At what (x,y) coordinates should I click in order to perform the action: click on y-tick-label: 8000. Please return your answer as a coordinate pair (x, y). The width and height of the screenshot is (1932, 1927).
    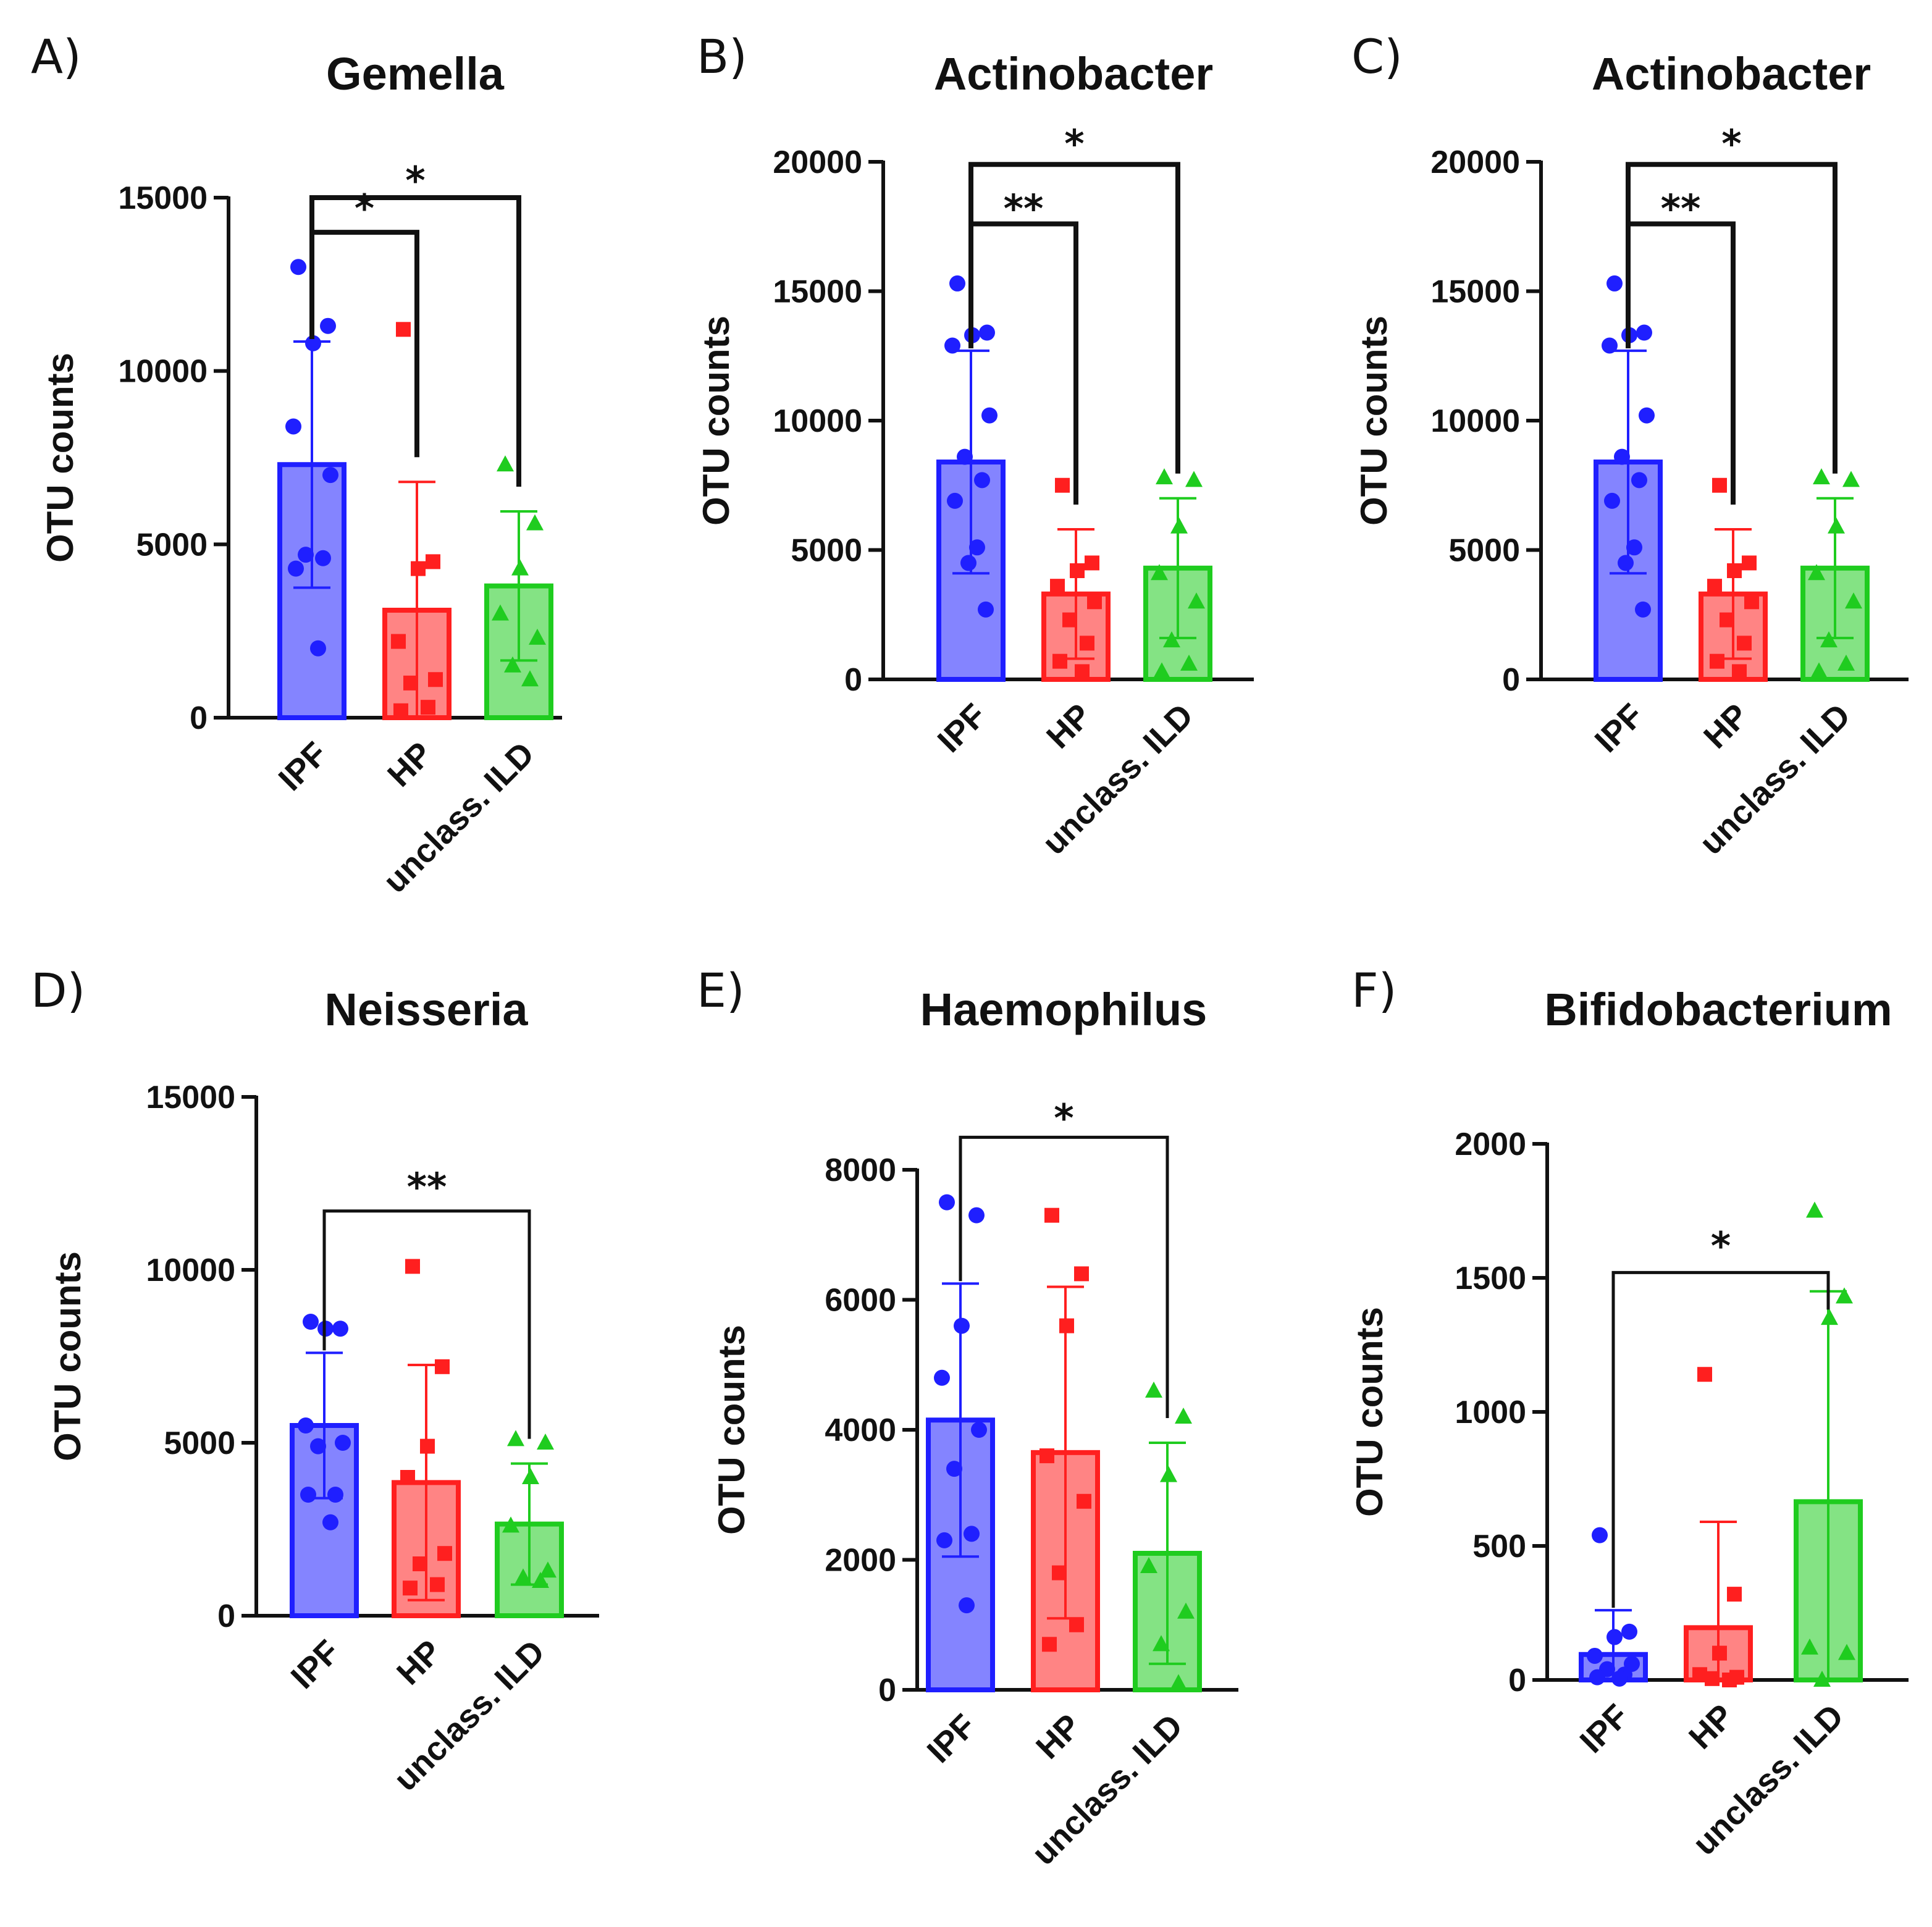
    Looking at the image, I should click on (860, 1170).